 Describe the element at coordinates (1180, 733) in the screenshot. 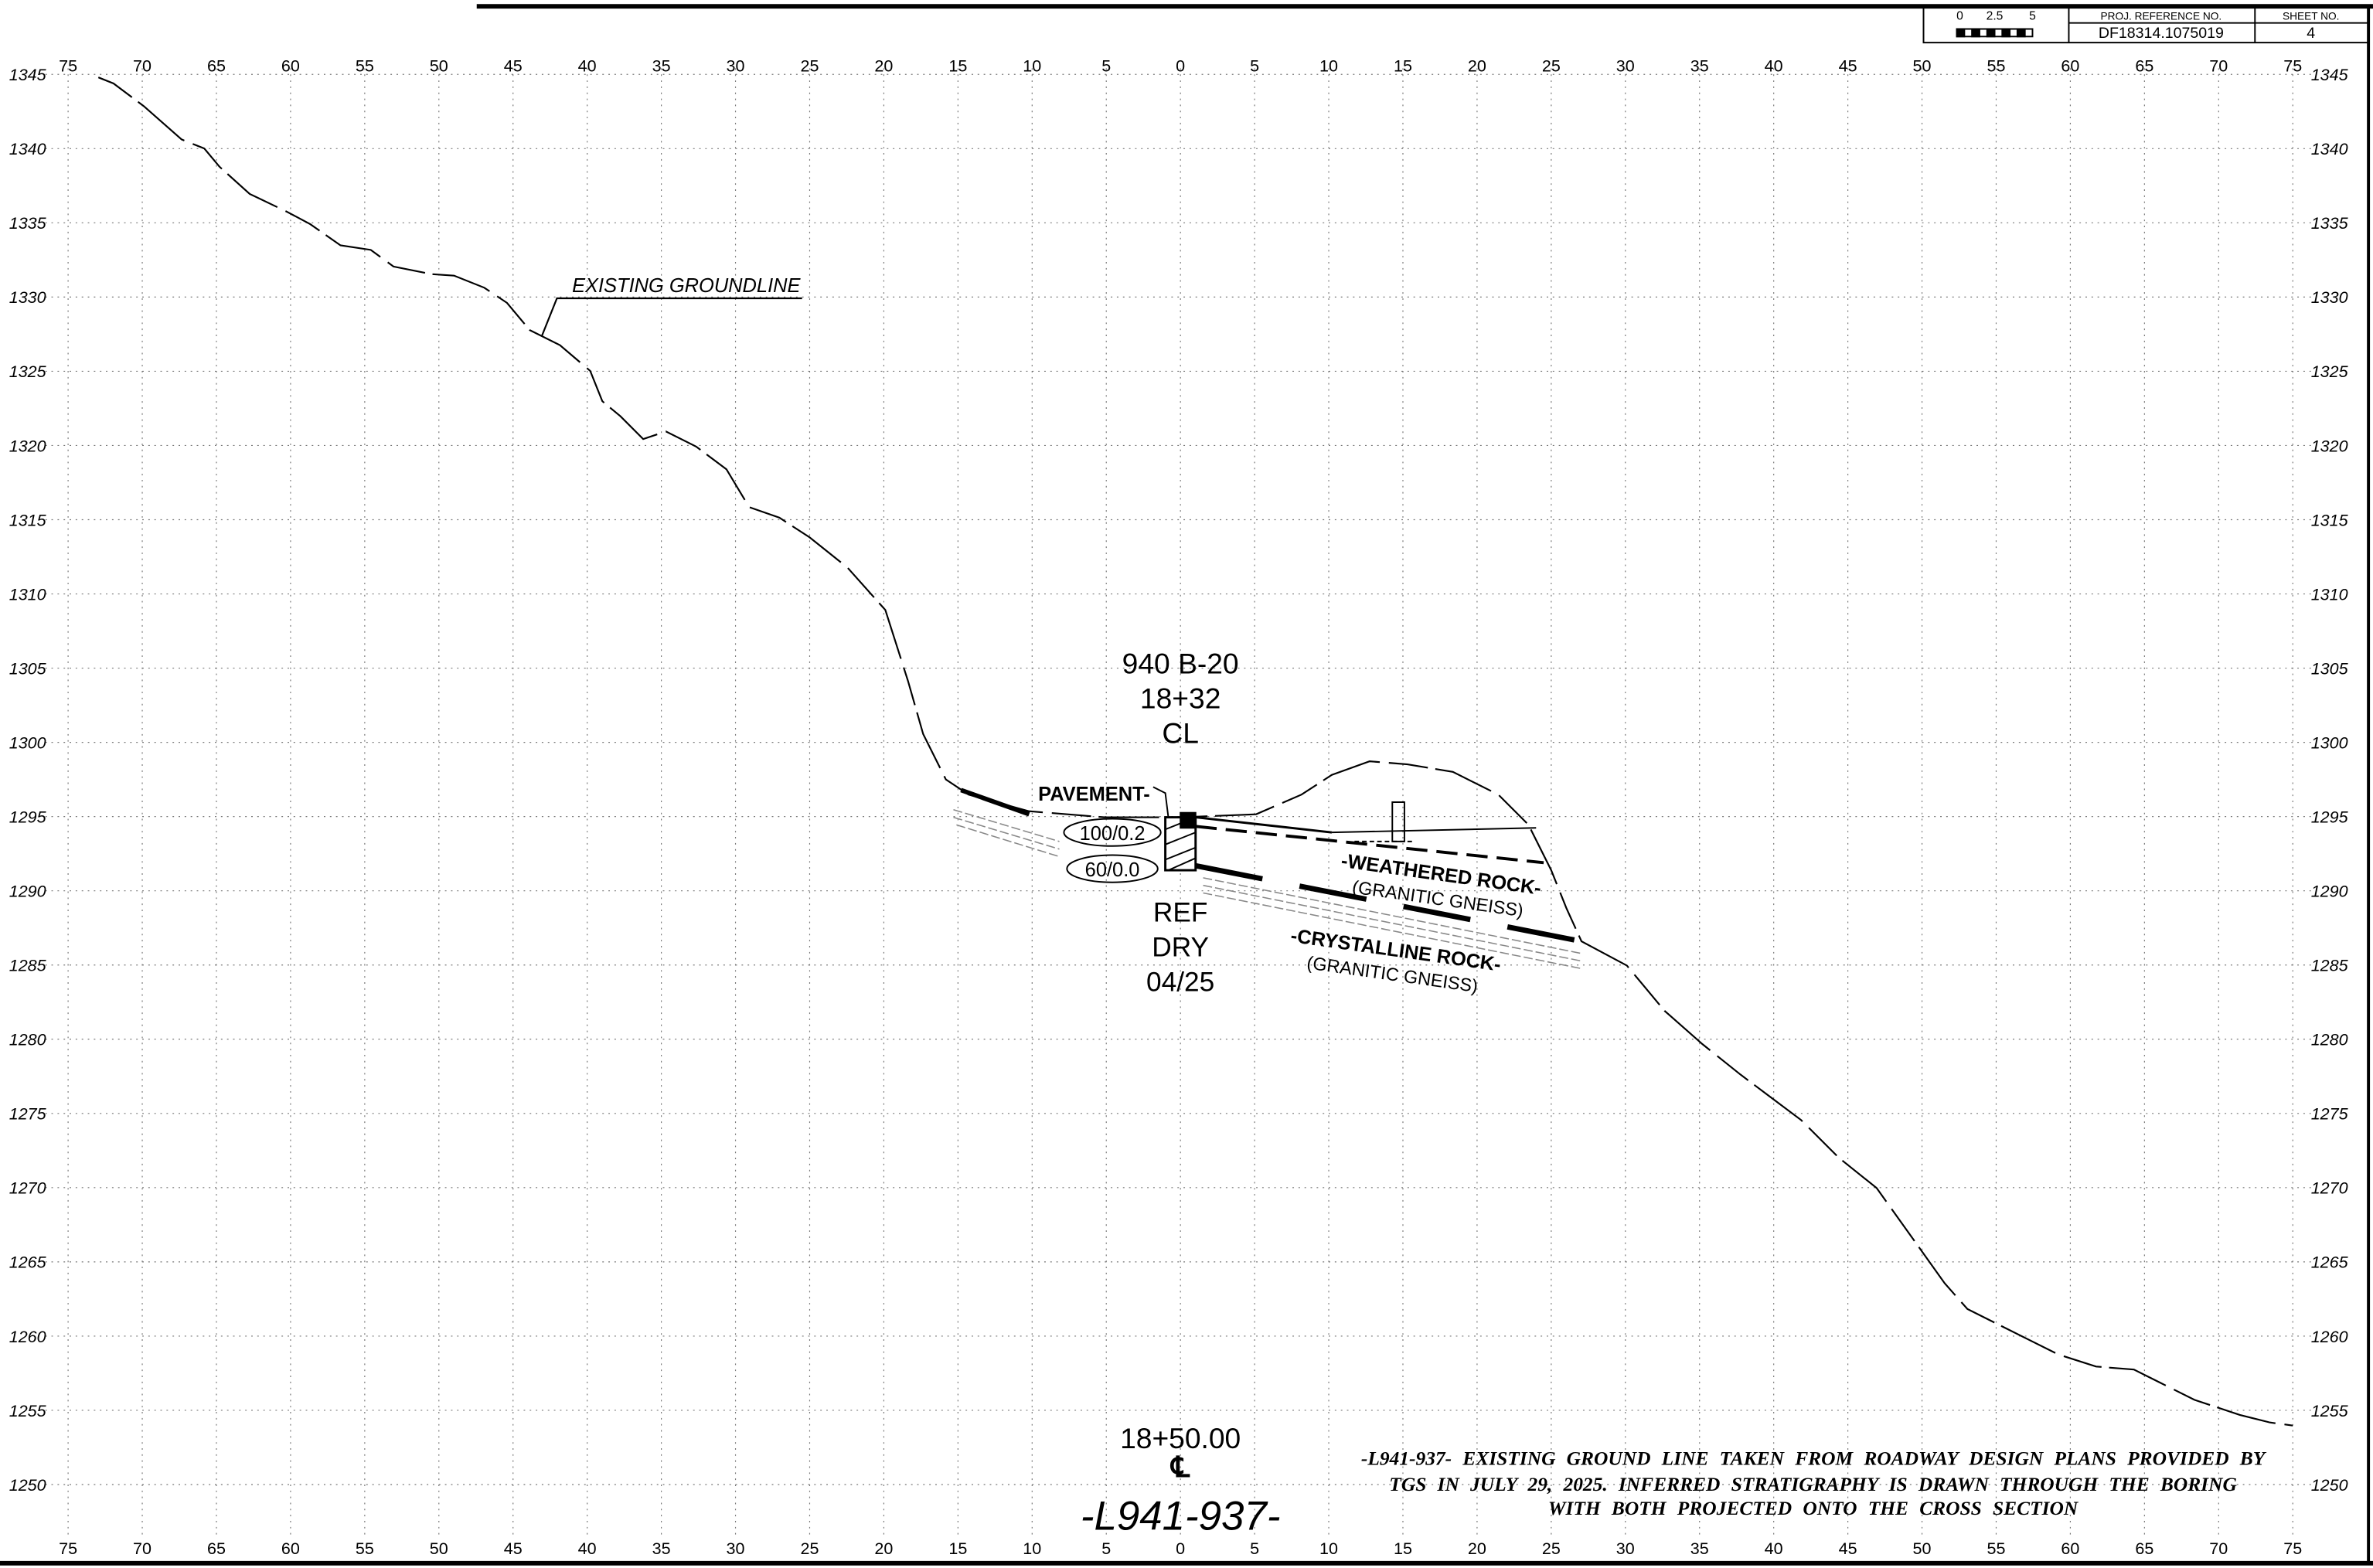

I see `boring-offset: CL` at that location.